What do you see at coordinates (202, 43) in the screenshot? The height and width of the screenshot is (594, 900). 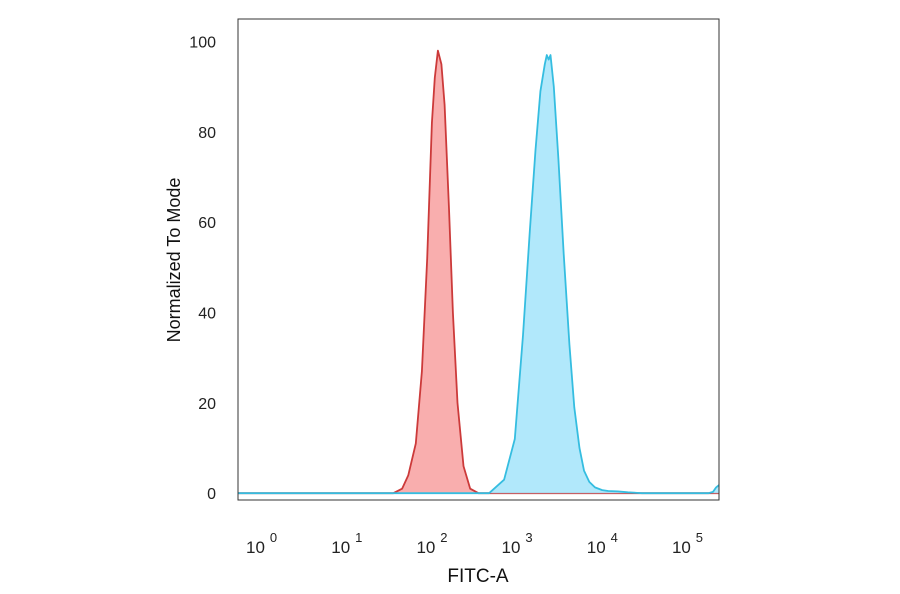 I see `y-tick-label: 100` at bounding box center [202, 43].